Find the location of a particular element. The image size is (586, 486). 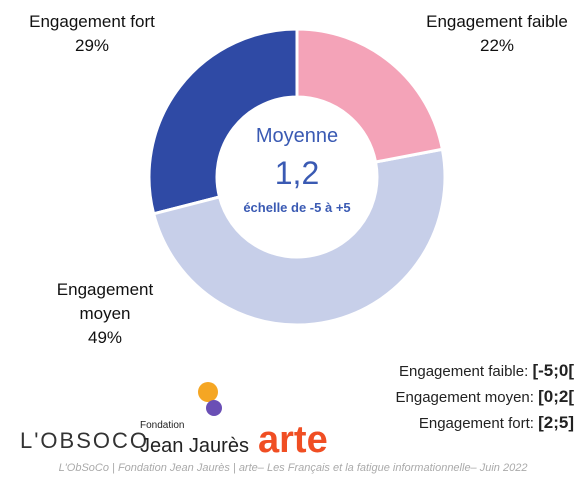

legend-item: Engagement moyen: [0;2[ is located at coordinates (485, 397).